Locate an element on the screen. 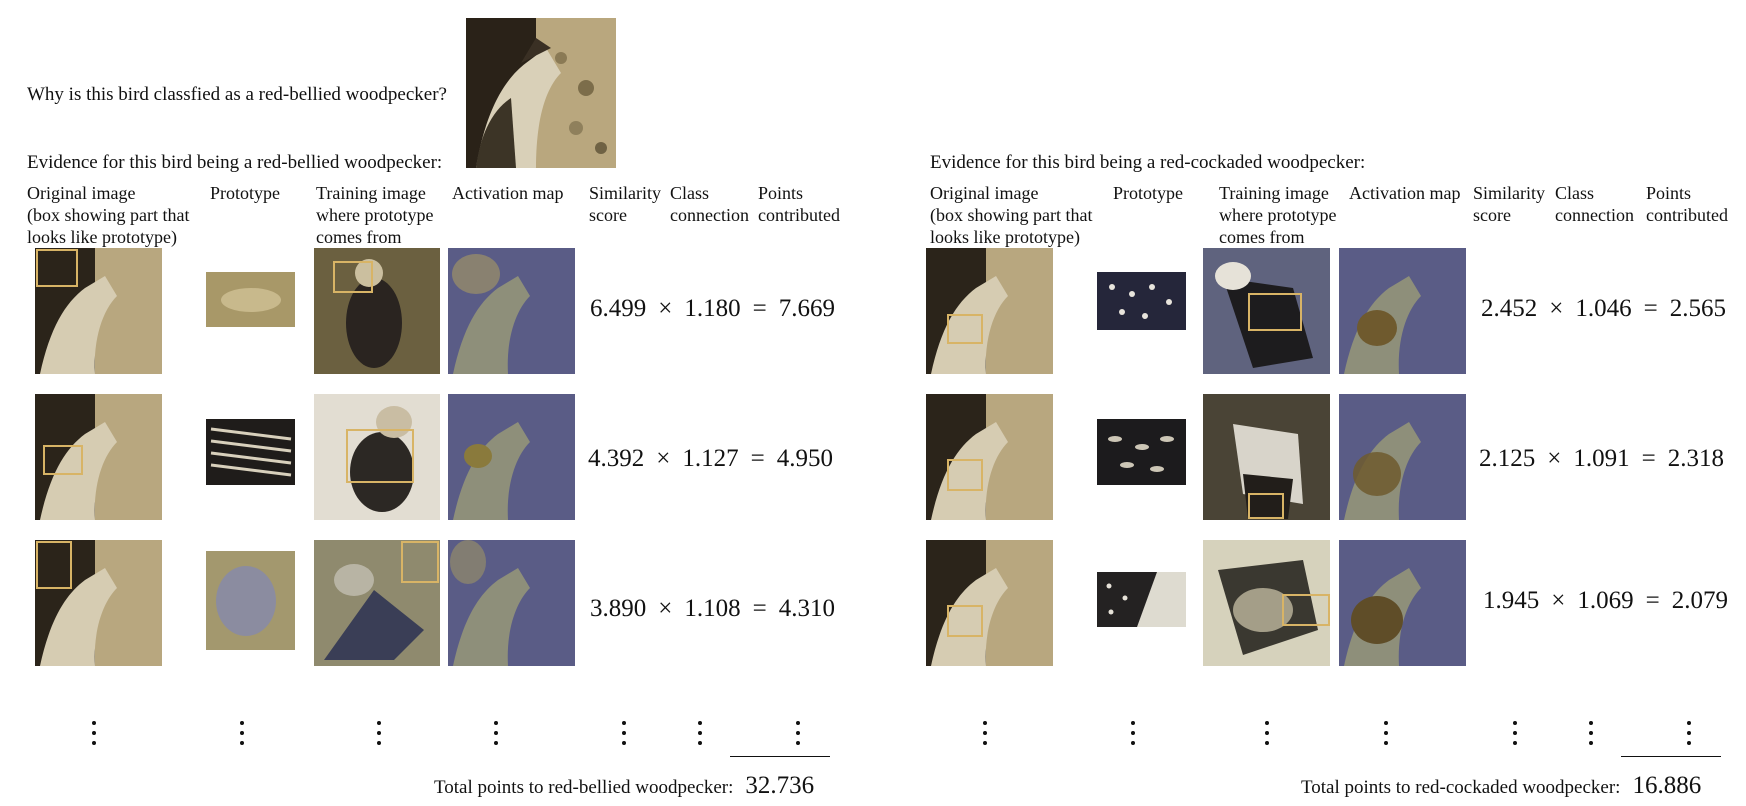  similarity-score: 3.890 is located at coordinates (618, 608).